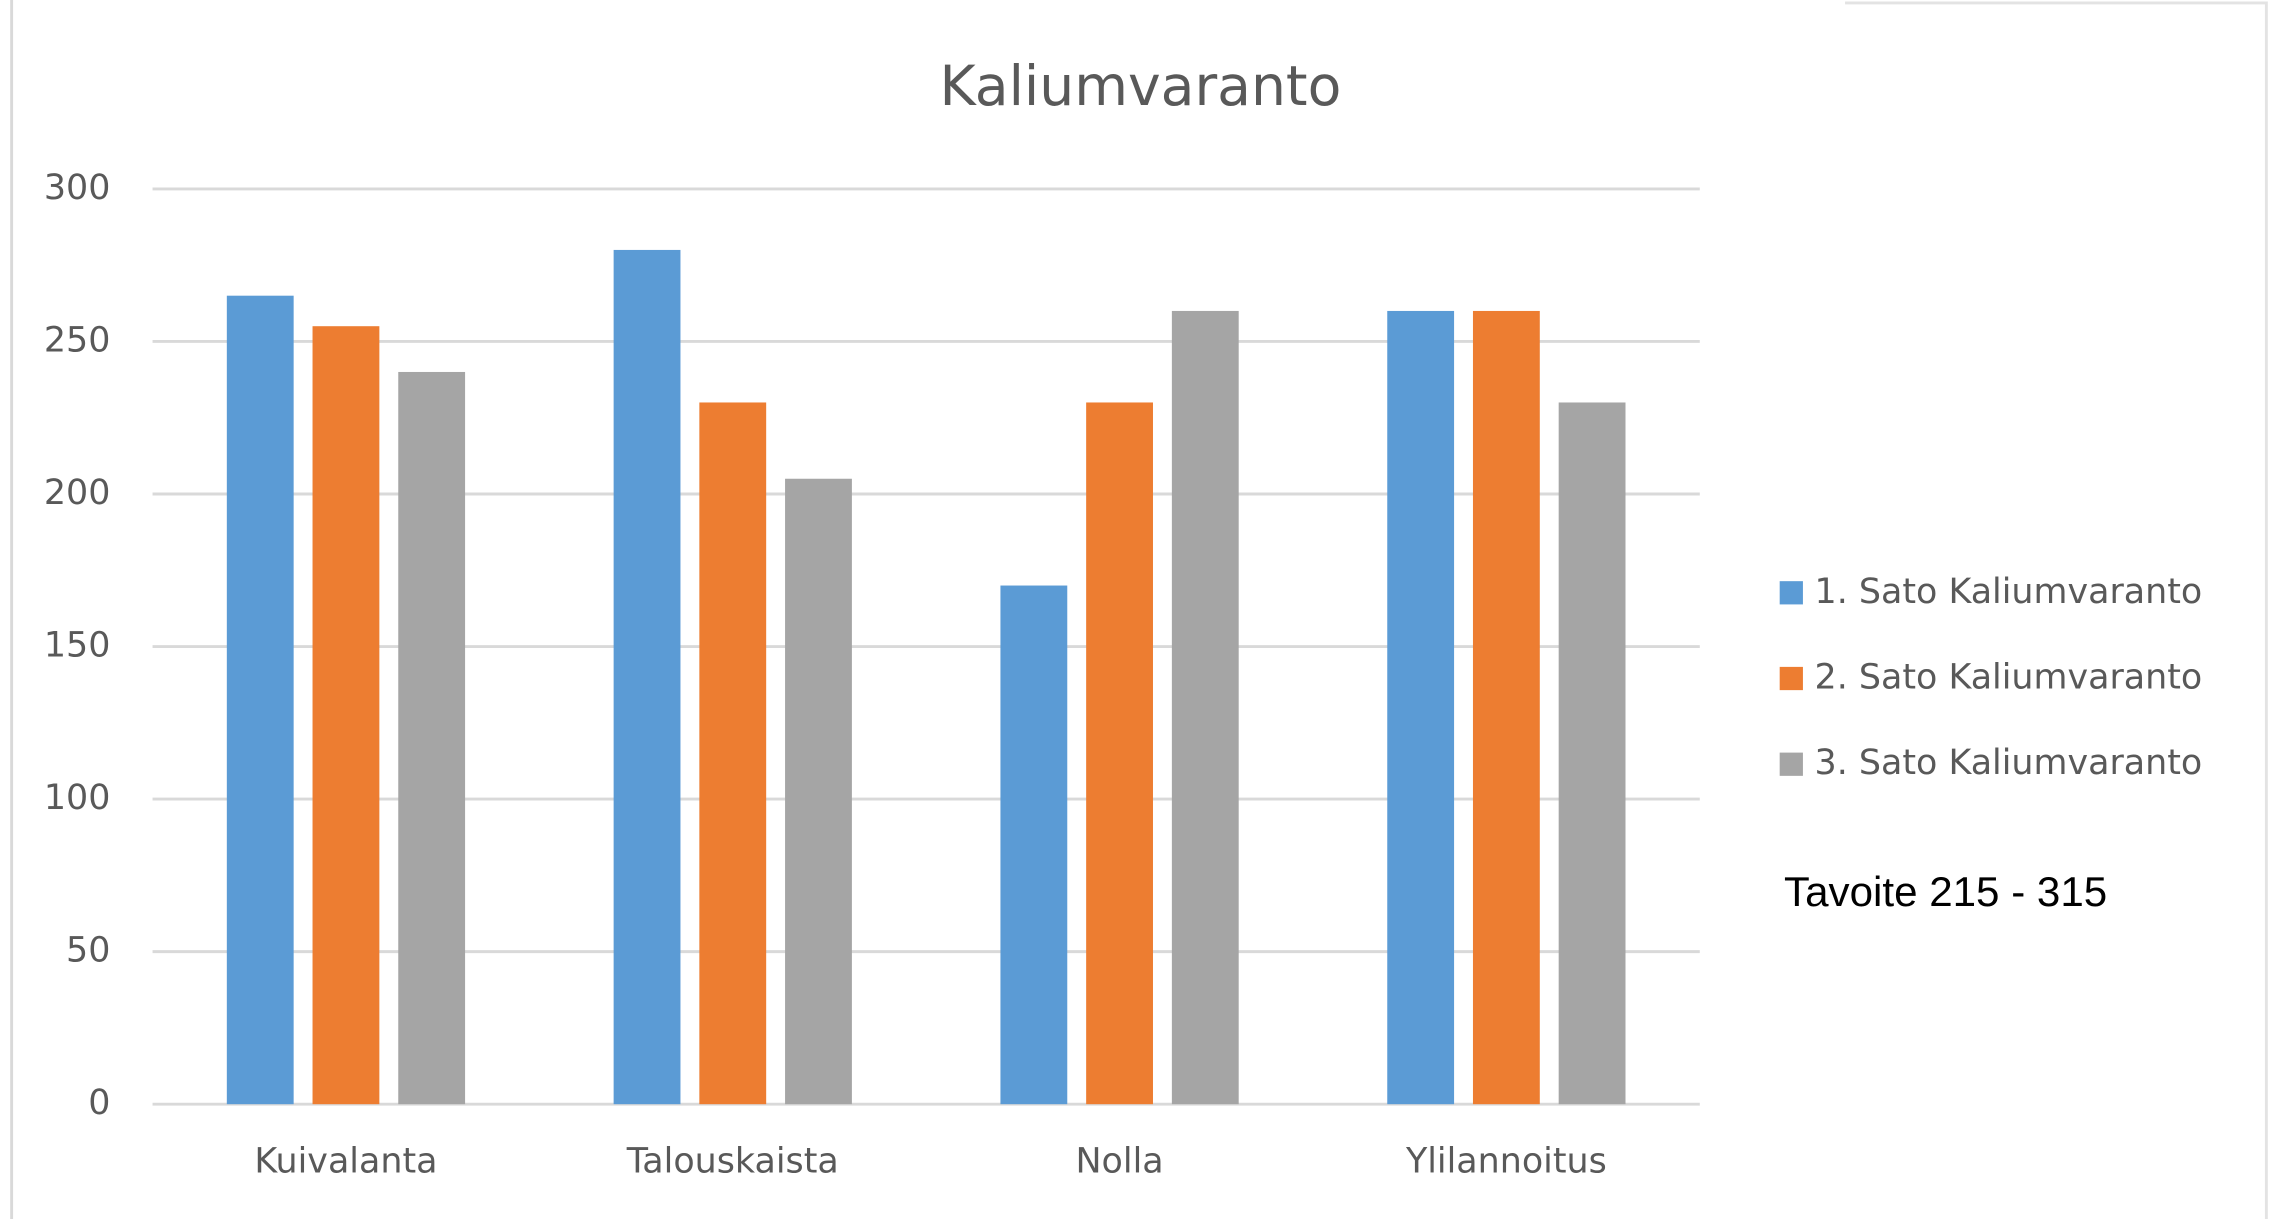  What do you see at coordinates (2009, 592) in the screenshot?
I see `legend-label: 1. Sato Kaliumvaranto` at bounding box center [2009, 592].